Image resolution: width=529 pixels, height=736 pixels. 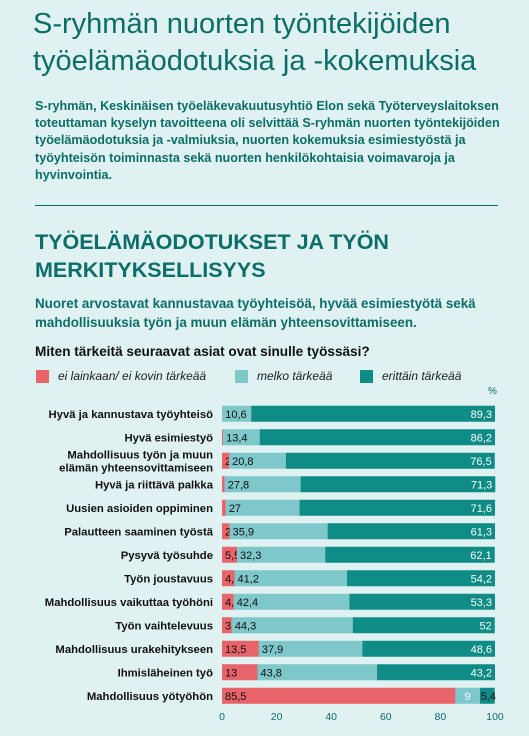 What do you see at coordinates (139, 509) in the screenshot?
I see `category-label: Uusien asioiden oppiminen` at bounding box center [139, 509].